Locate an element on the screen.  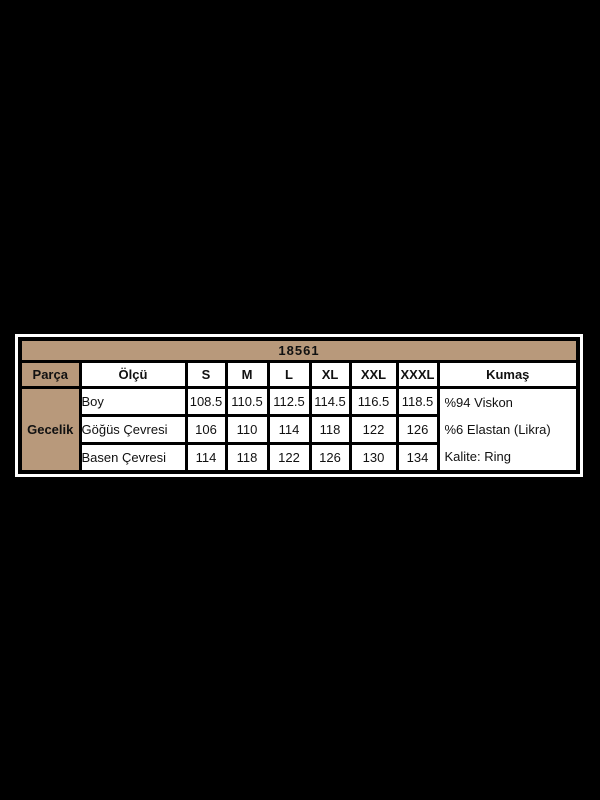
col-header-xl: XL is located at coordinates (330, 374).